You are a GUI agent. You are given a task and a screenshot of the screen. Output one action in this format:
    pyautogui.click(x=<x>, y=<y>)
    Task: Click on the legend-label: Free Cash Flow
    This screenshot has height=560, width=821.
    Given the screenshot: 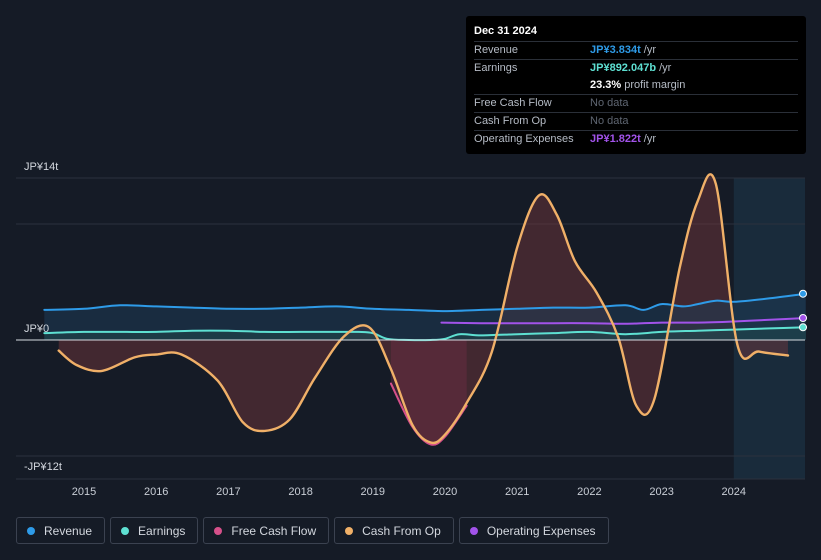 What is the action you would take?
    pyautogui.click(x=274, y=530)
    